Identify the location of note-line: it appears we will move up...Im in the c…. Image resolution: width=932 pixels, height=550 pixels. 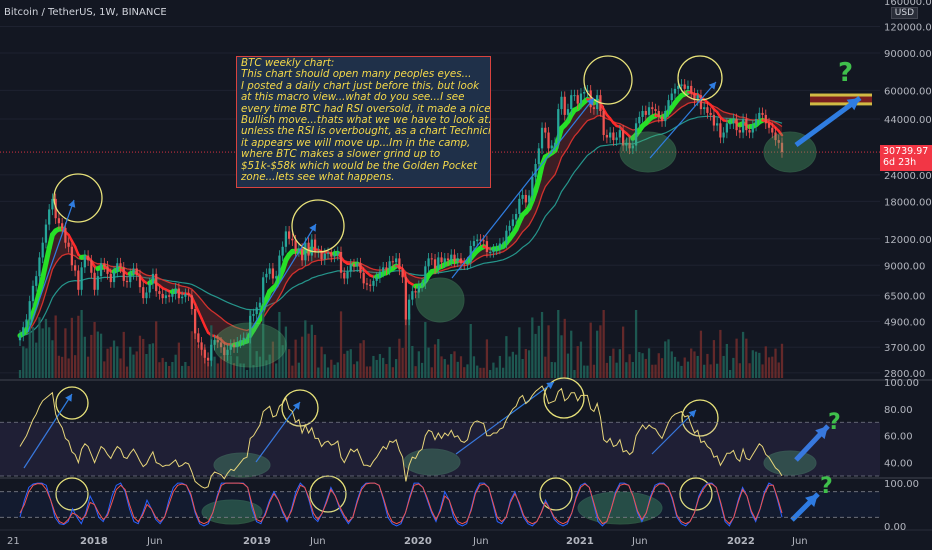
(356, 142).